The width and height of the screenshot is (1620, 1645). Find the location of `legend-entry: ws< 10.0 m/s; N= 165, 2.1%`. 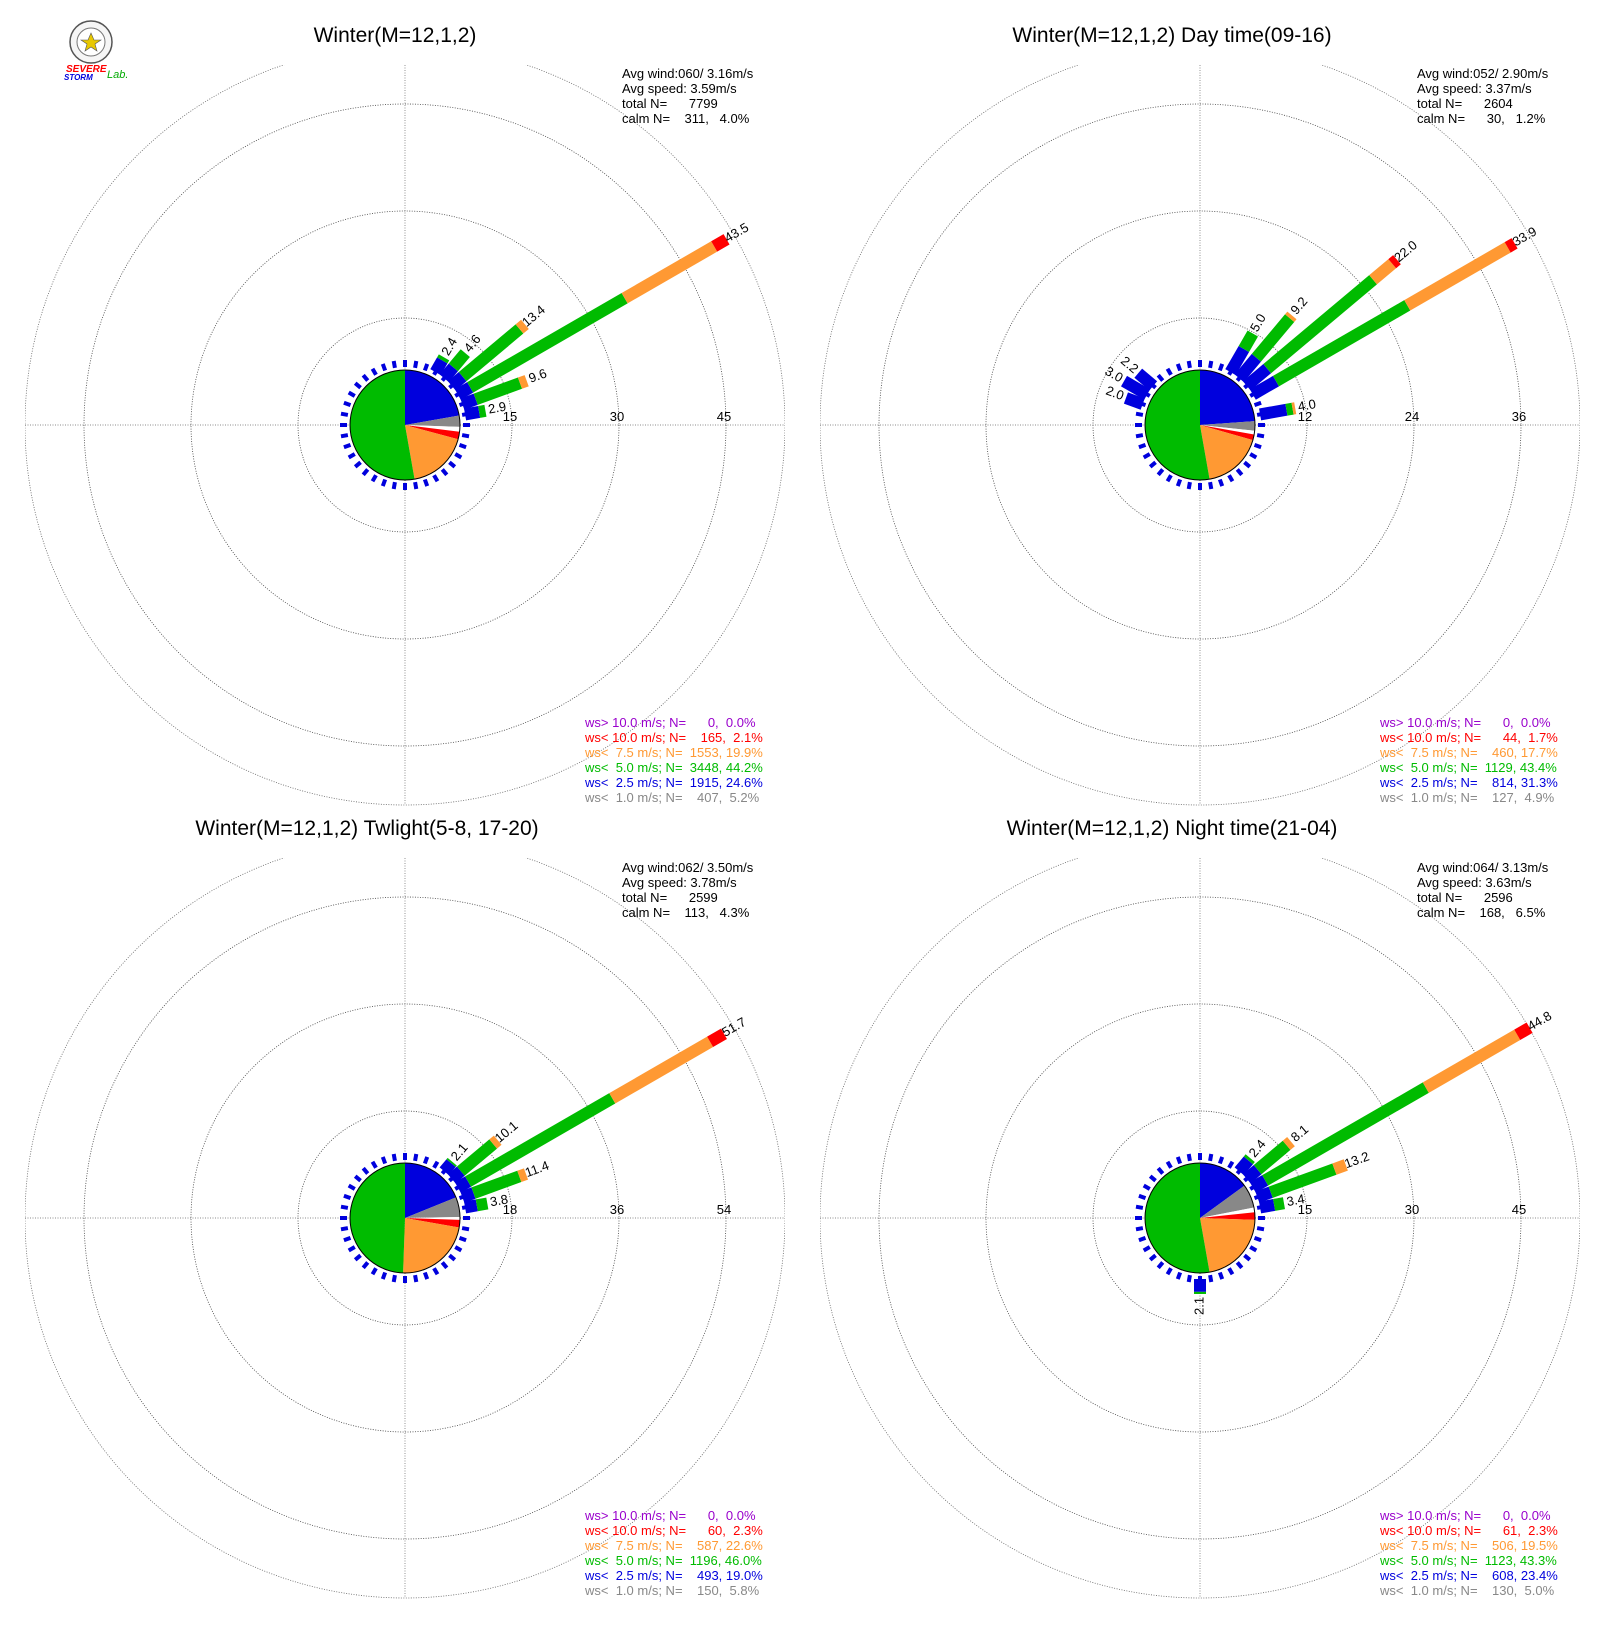

legend-entry: ws< 10.0 m/s; N= 165, 2.1% is located at coordinates (673, 737).